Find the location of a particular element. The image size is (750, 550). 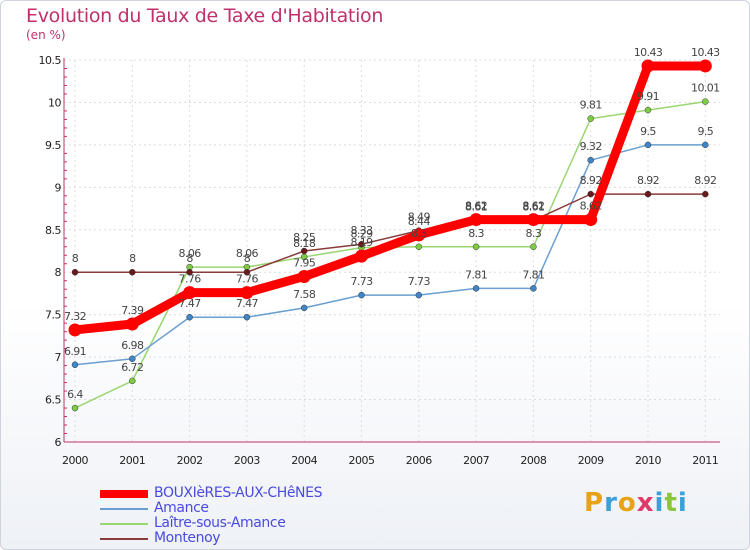

y-tick-label: 7 is located at coordinates (58, 357).